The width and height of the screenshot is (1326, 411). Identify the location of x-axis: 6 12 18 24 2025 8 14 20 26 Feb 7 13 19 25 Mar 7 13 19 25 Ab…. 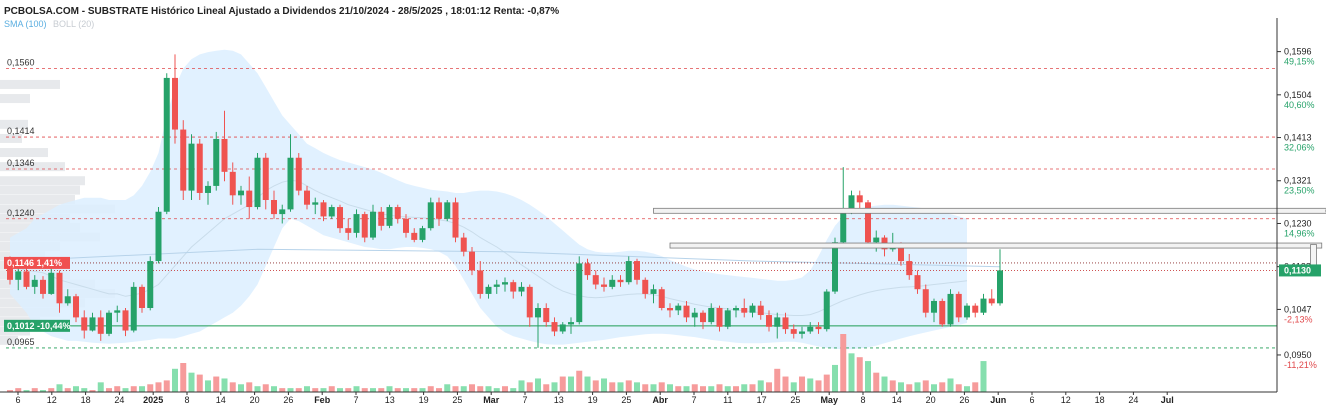
(638, 398).